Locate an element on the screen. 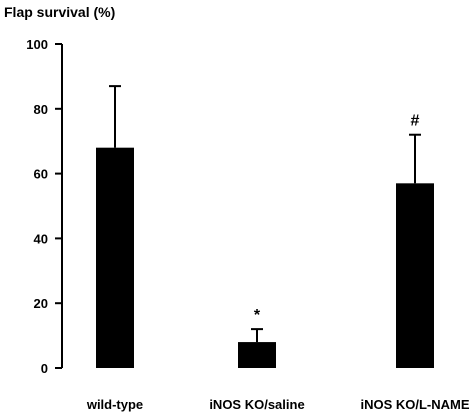 The height and width of the screenshot is (419, 474). significance-marker: # is located at coordinates (415, 121).